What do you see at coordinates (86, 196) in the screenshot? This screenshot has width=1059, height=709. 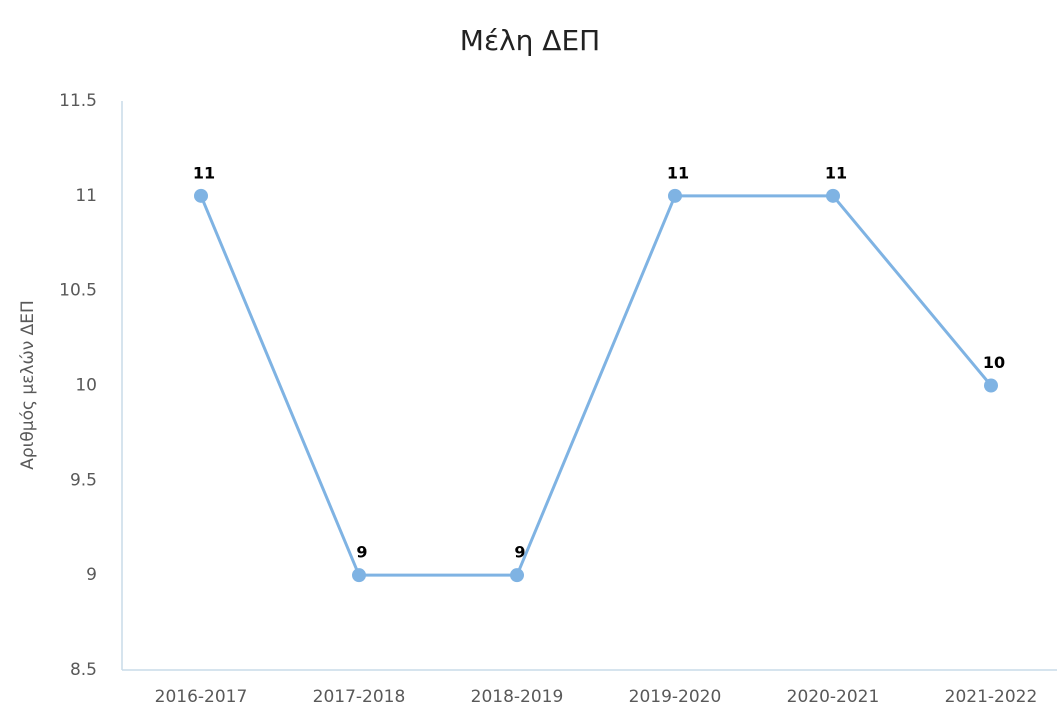 I see `y-tick-label: 11` at bounding box center [86, 196].